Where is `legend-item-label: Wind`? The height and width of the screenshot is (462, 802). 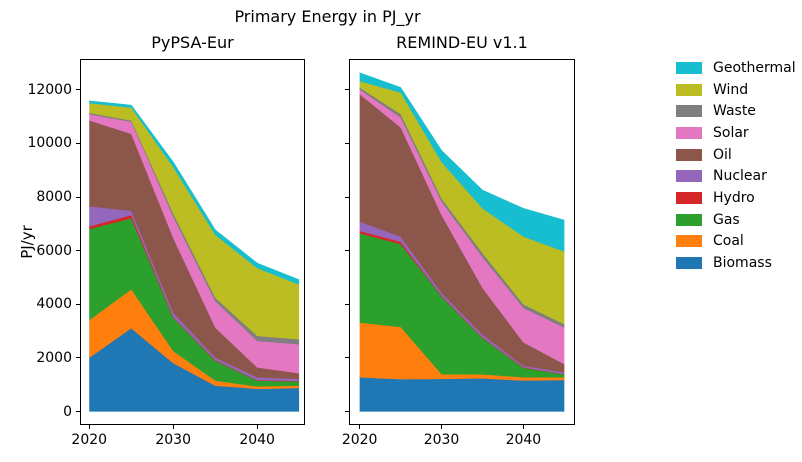
legend-item-label: Wind is located at coordinates (731, 89).